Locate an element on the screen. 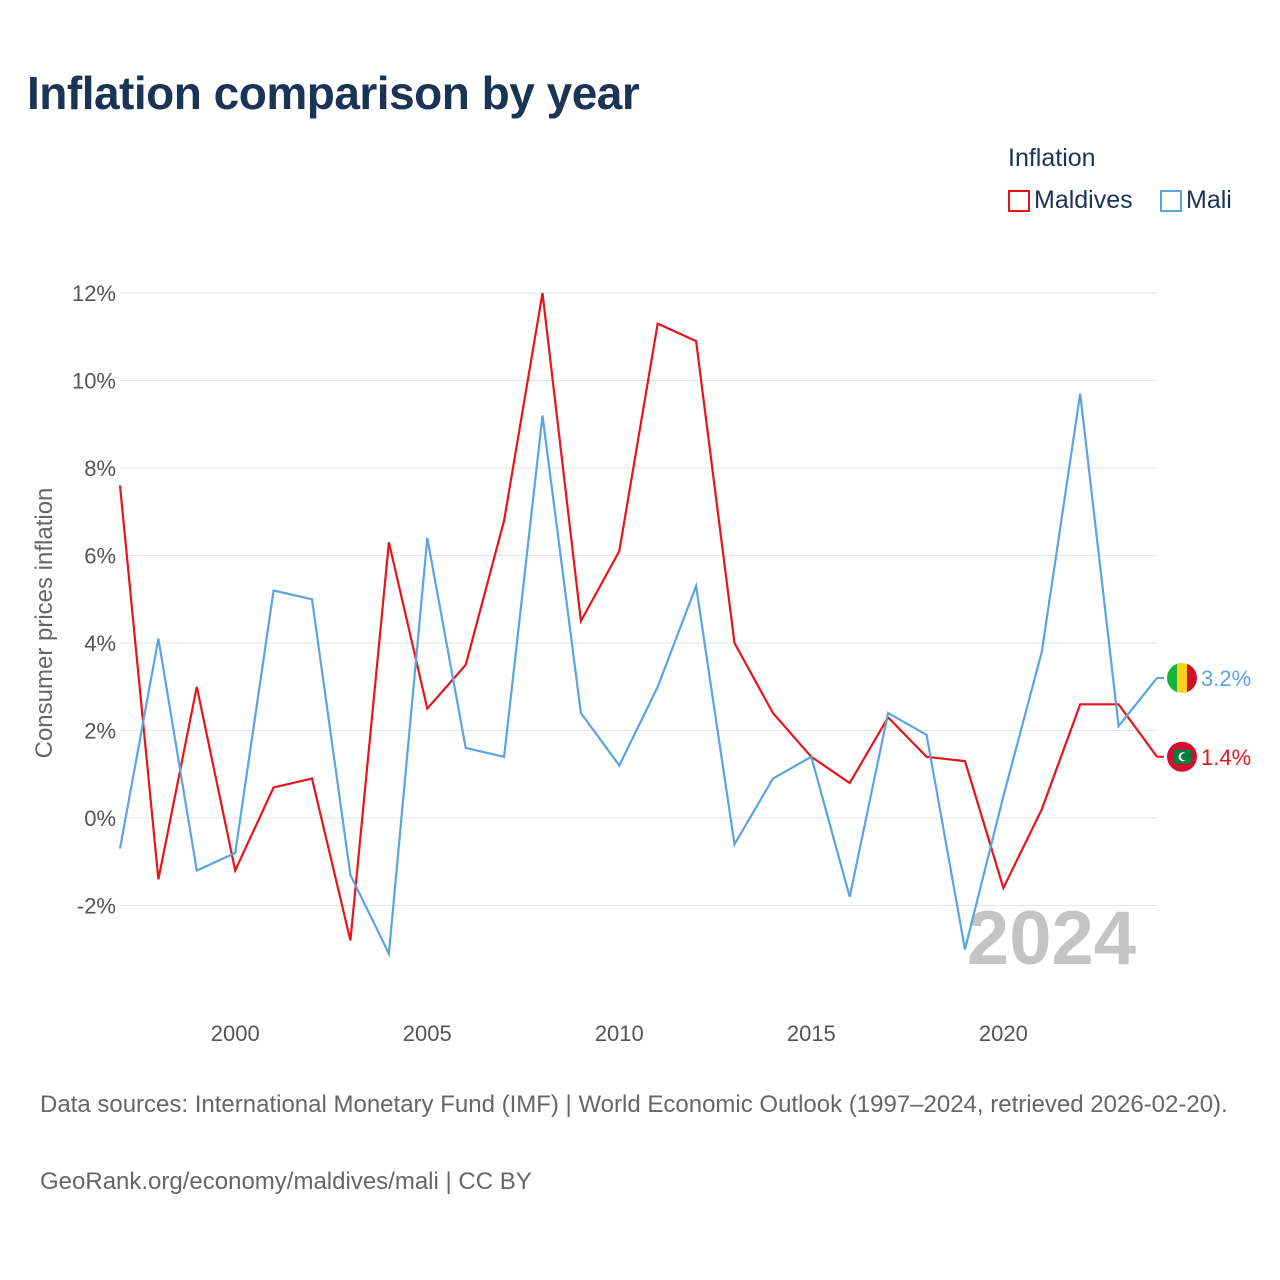 The width and height of the screenshot is (1280, 1280). year-watermark: 2024 is located at coordinates (1051, 938).